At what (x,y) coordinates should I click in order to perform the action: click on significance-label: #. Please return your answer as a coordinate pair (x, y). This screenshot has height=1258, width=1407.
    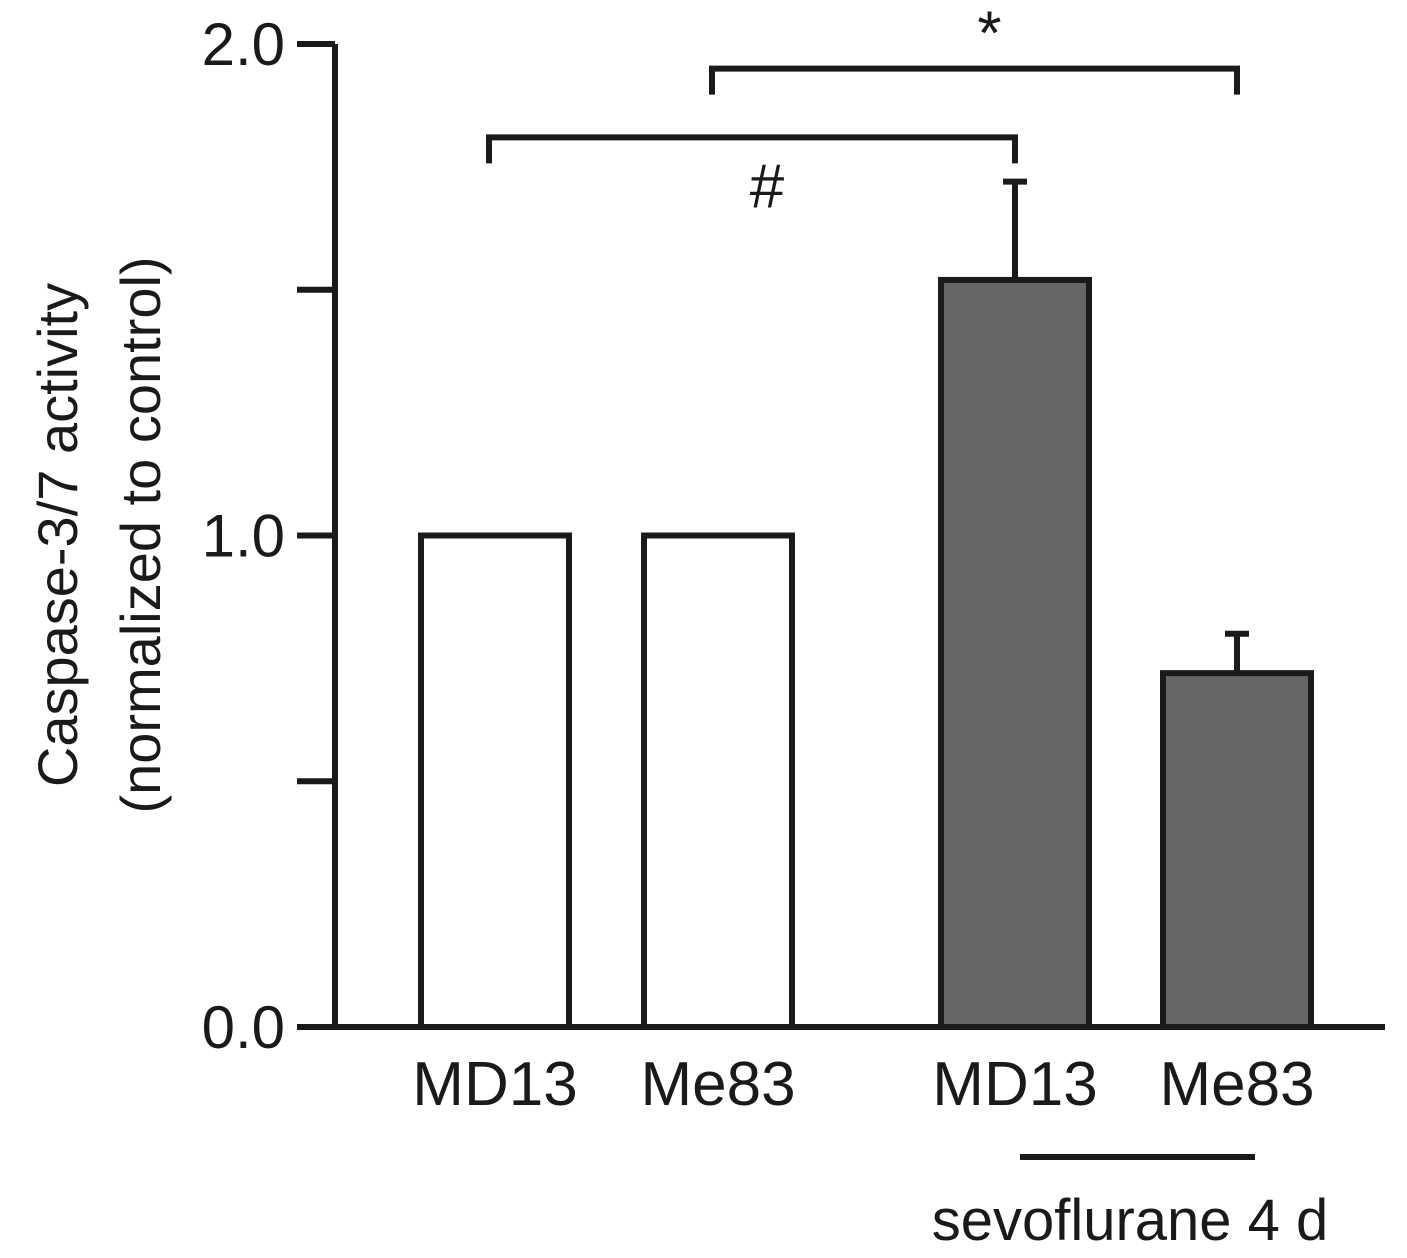
    Looking at the image, I should click on (767, 186).